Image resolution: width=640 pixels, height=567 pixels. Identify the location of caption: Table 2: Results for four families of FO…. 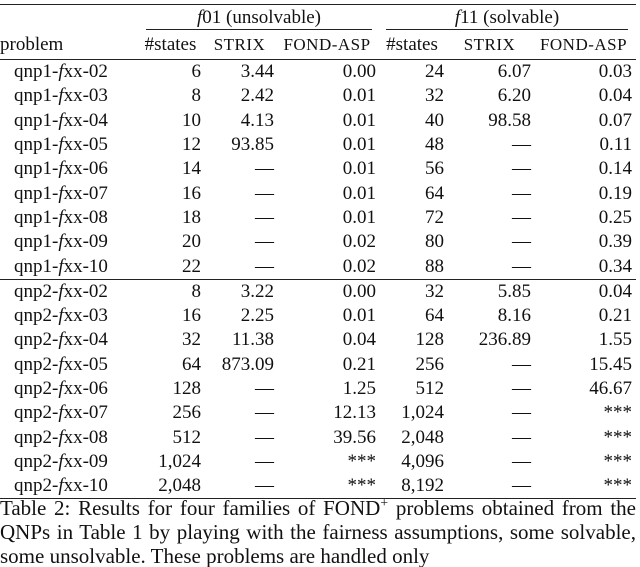
(318, 529).